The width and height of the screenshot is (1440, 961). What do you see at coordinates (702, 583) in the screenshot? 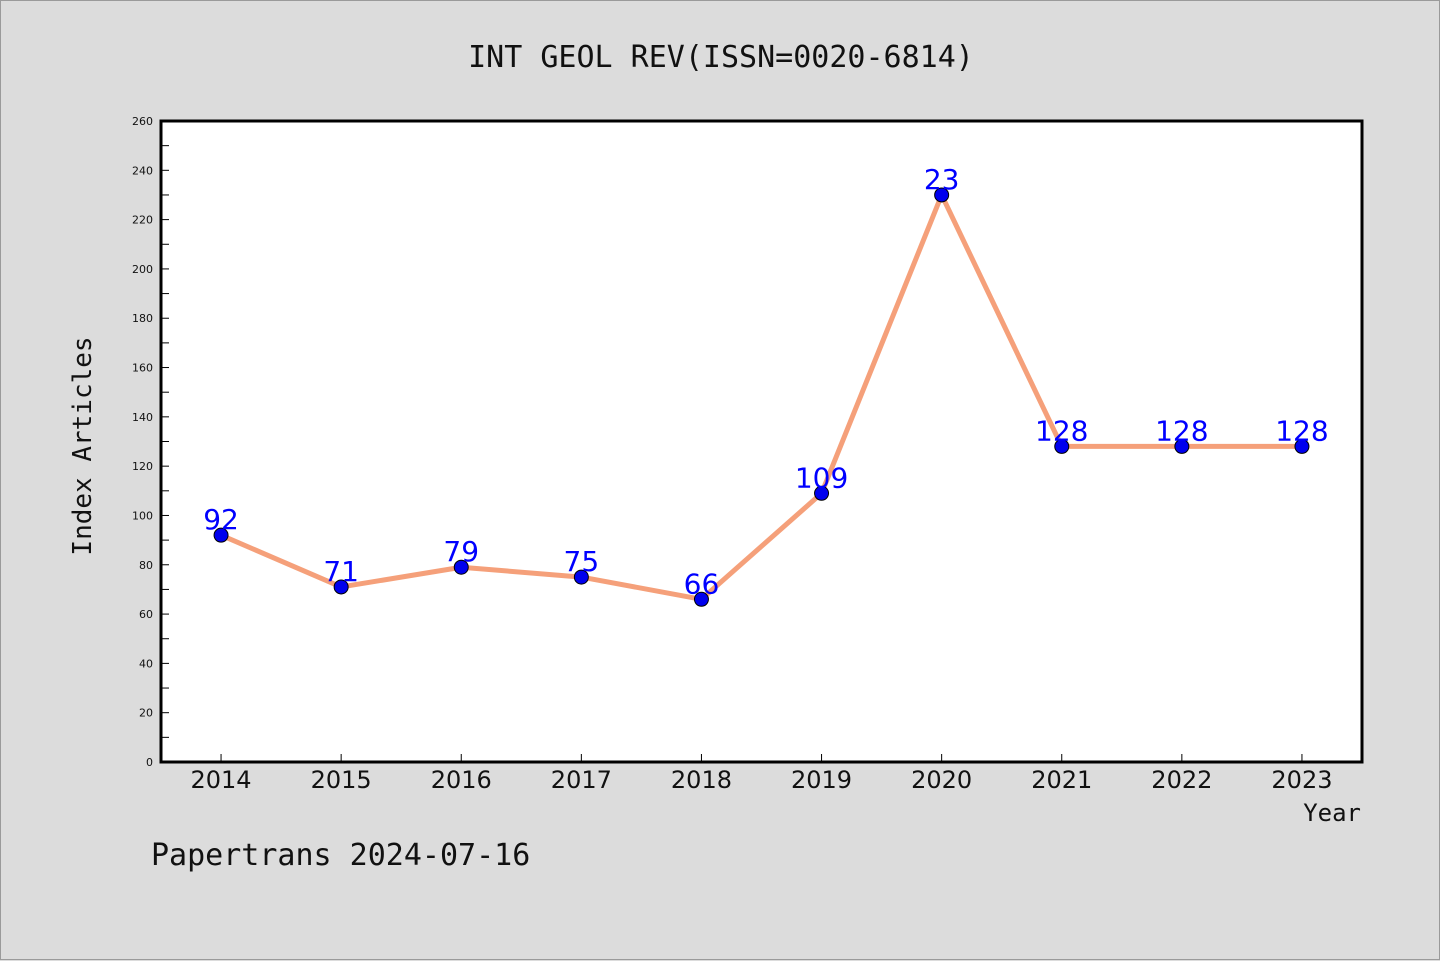
I see `data-label: 66` at bounding box center [702, 583].